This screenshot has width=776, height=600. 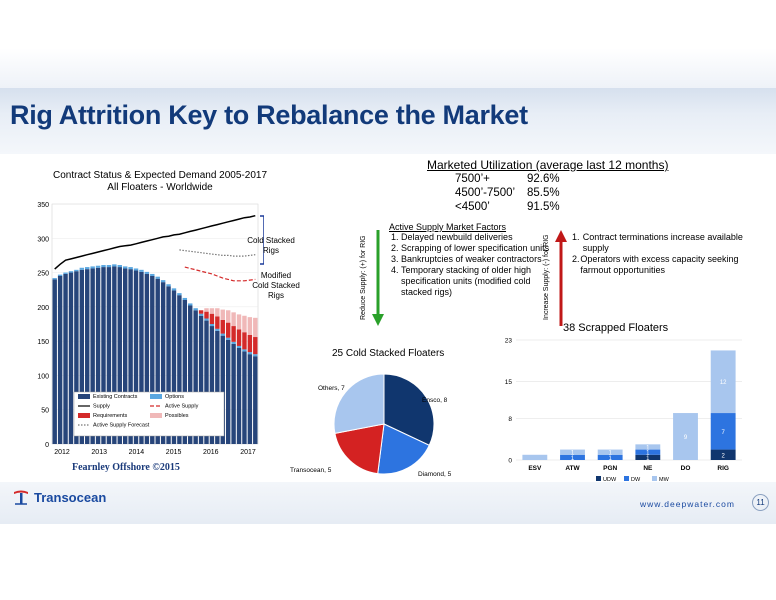 What do you see at coordinates (110, 416) in the screenshot?
I see `legend-label: Requirements` at bounding box center [110, 416].